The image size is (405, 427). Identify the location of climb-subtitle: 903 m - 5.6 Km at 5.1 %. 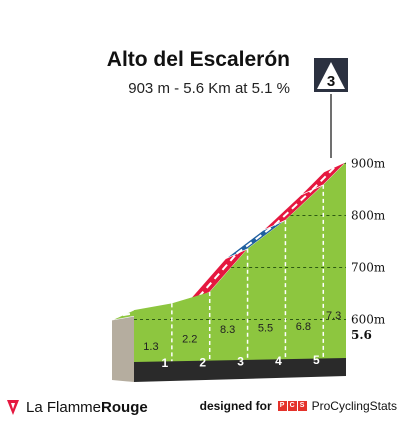
(209, 88).